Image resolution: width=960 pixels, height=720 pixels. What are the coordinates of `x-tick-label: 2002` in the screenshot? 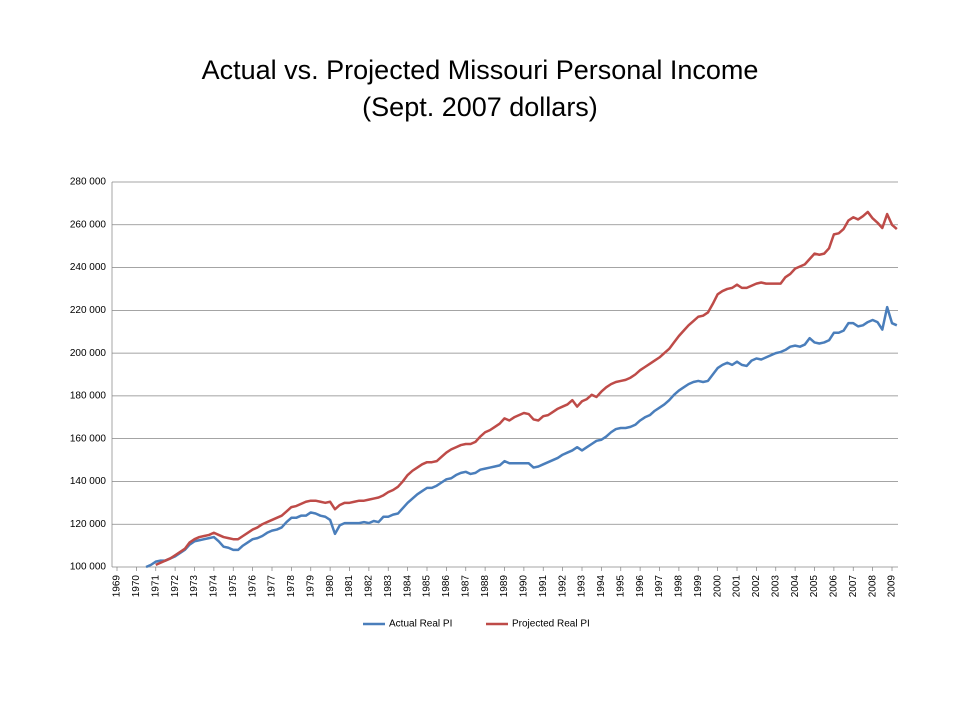 It's located at (756, 586).